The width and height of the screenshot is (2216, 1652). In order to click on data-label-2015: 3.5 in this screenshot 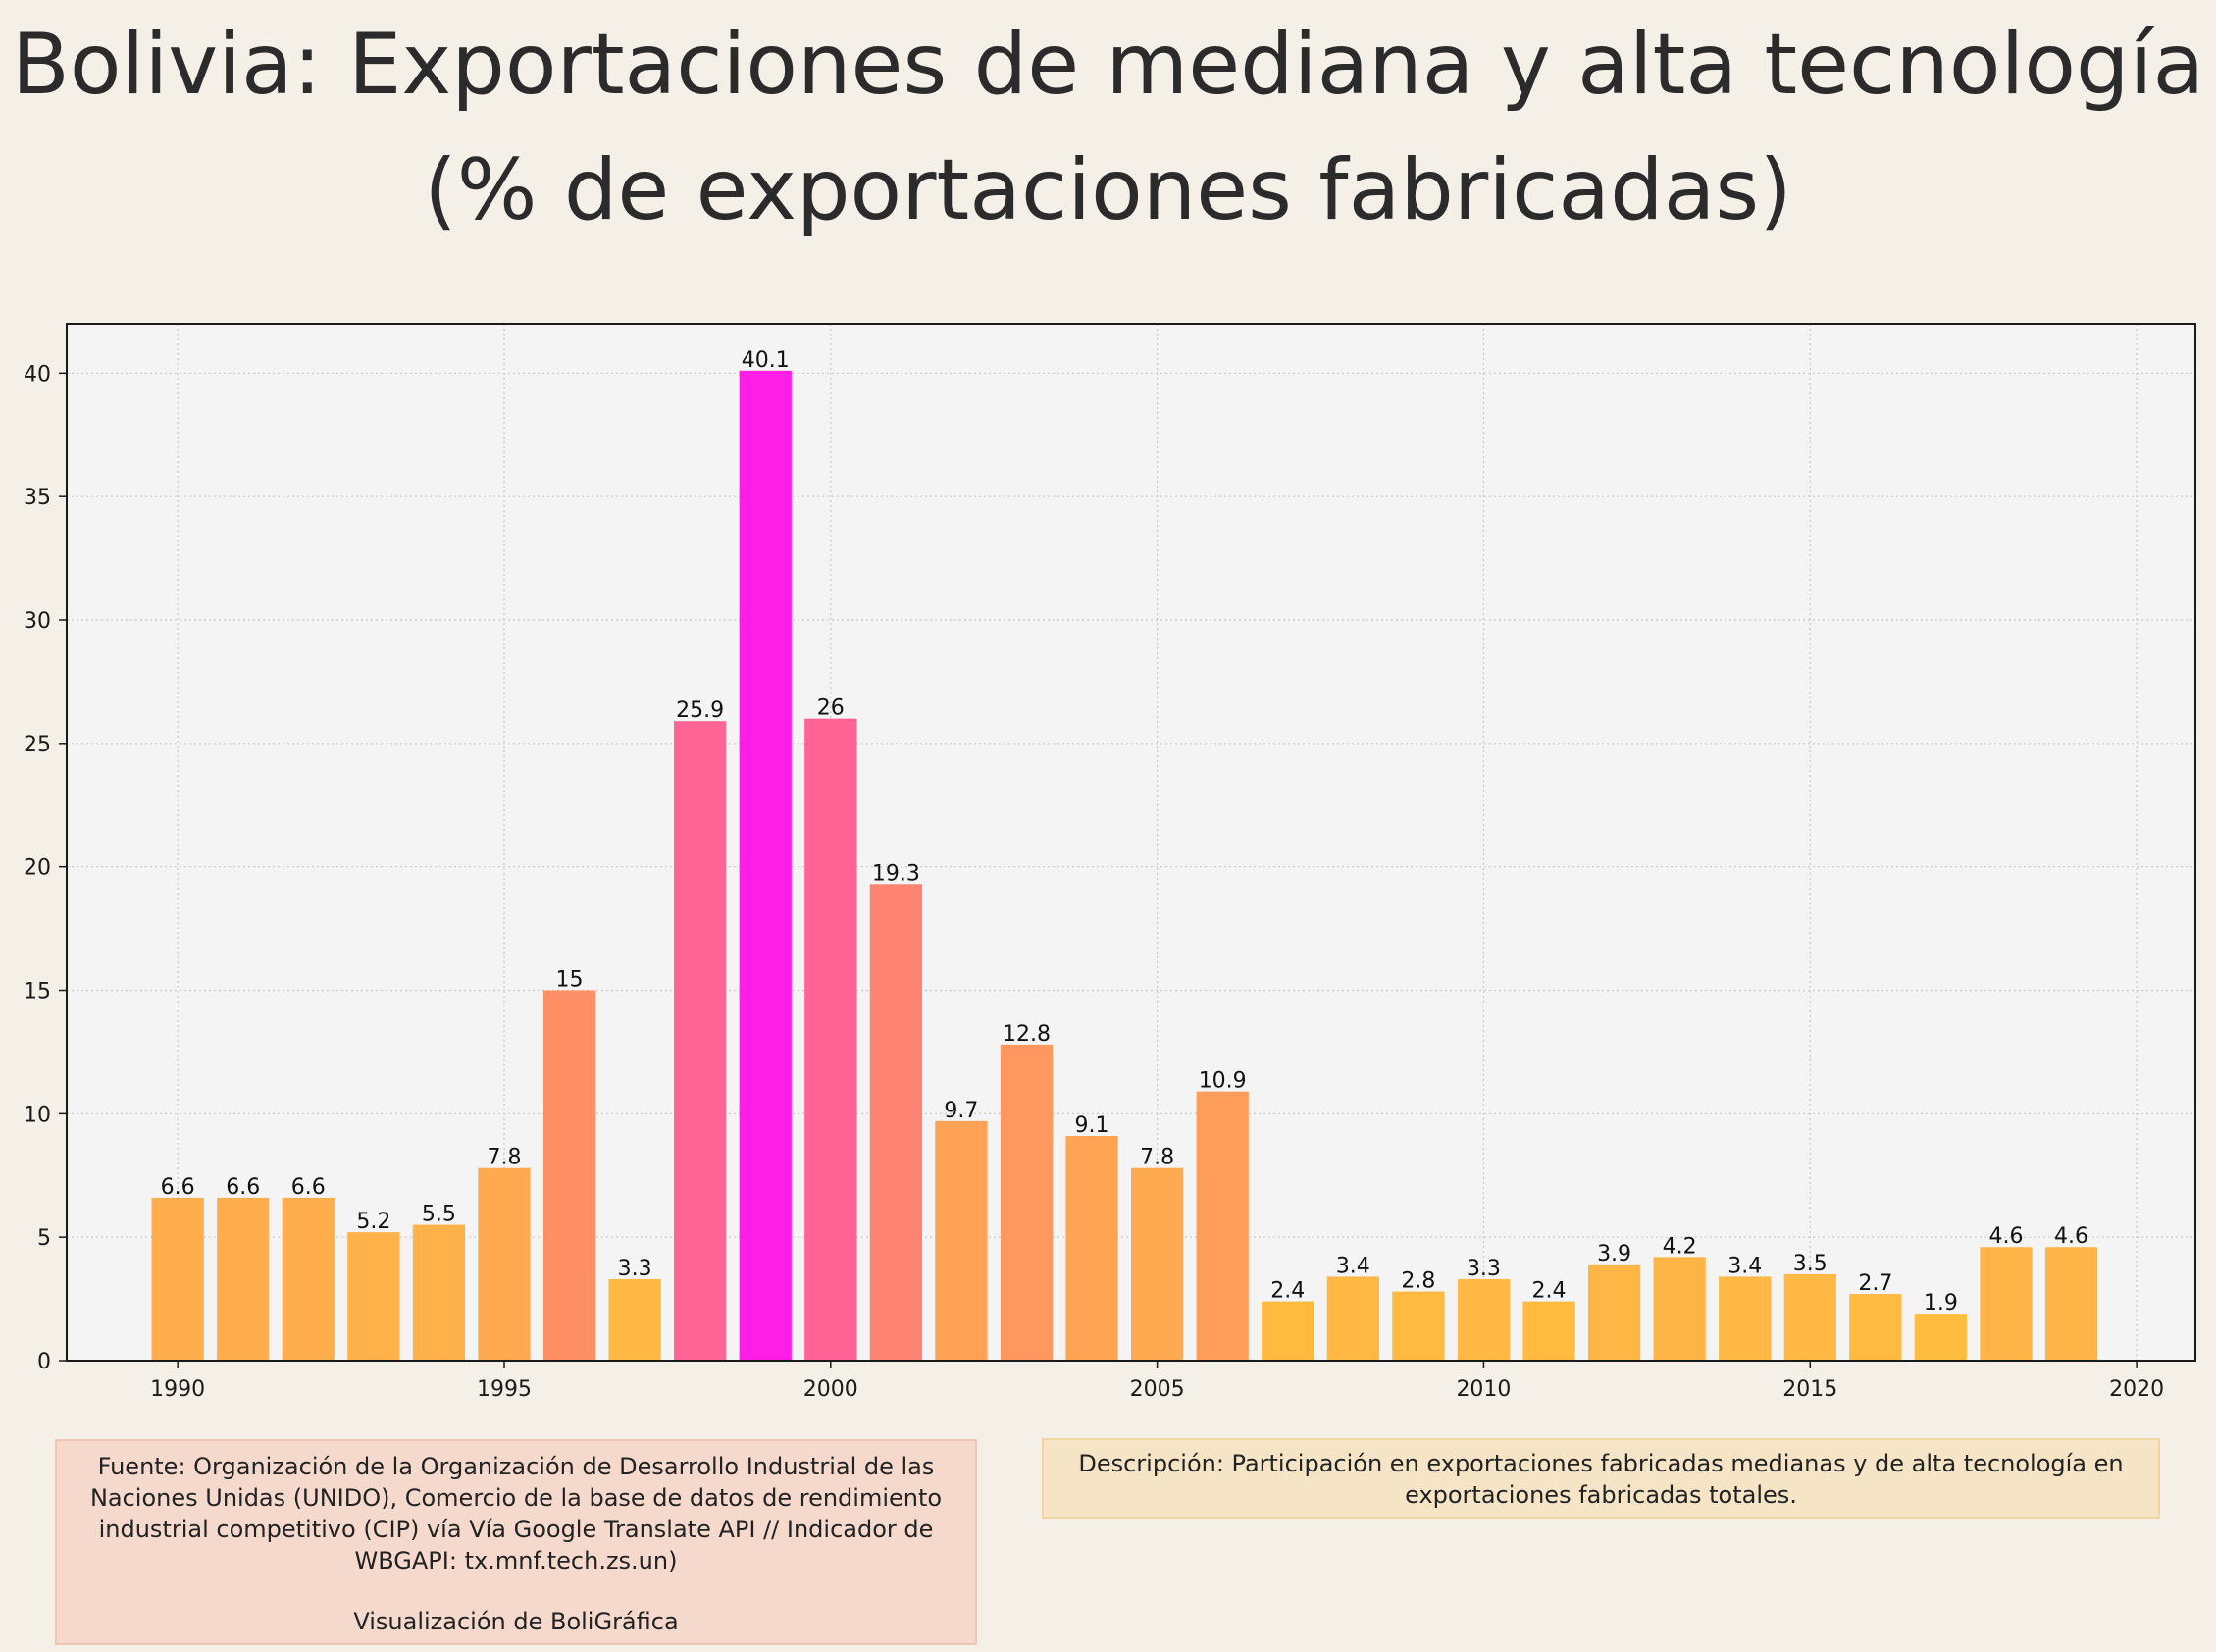, I will do `click(1811, 1264)`.